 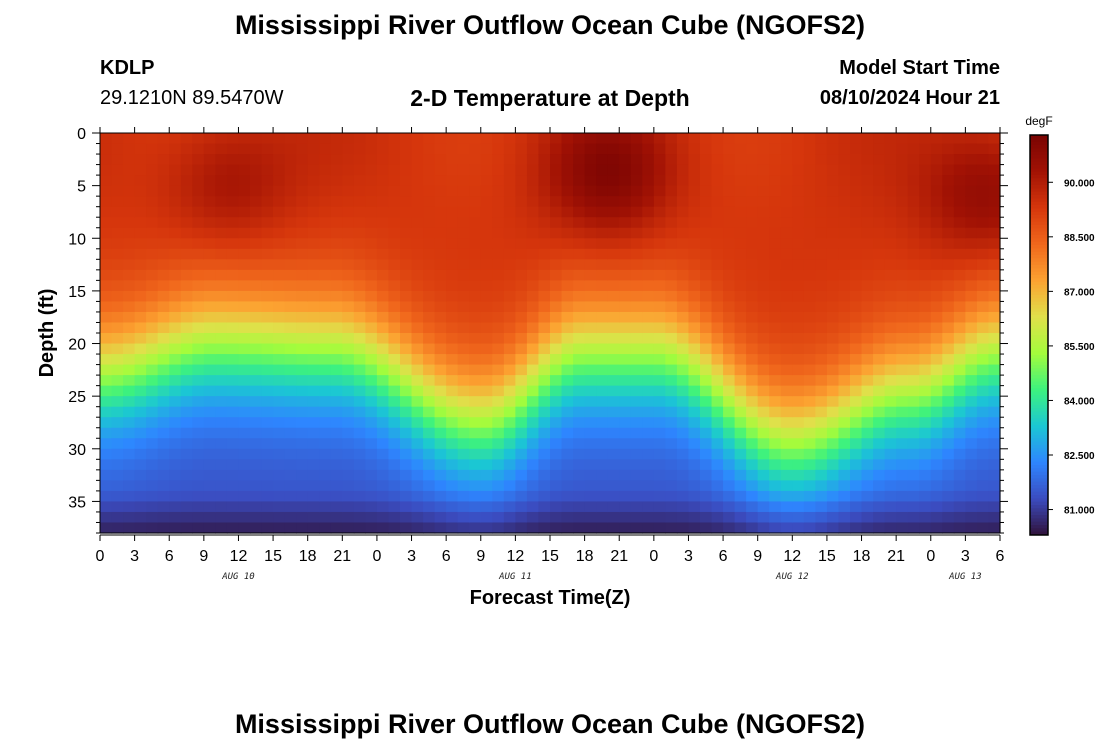 What do you see at coordinates (342, 556) in the screenshot?
I see `x-tick-label: 21` at bounding box center [342, 556].